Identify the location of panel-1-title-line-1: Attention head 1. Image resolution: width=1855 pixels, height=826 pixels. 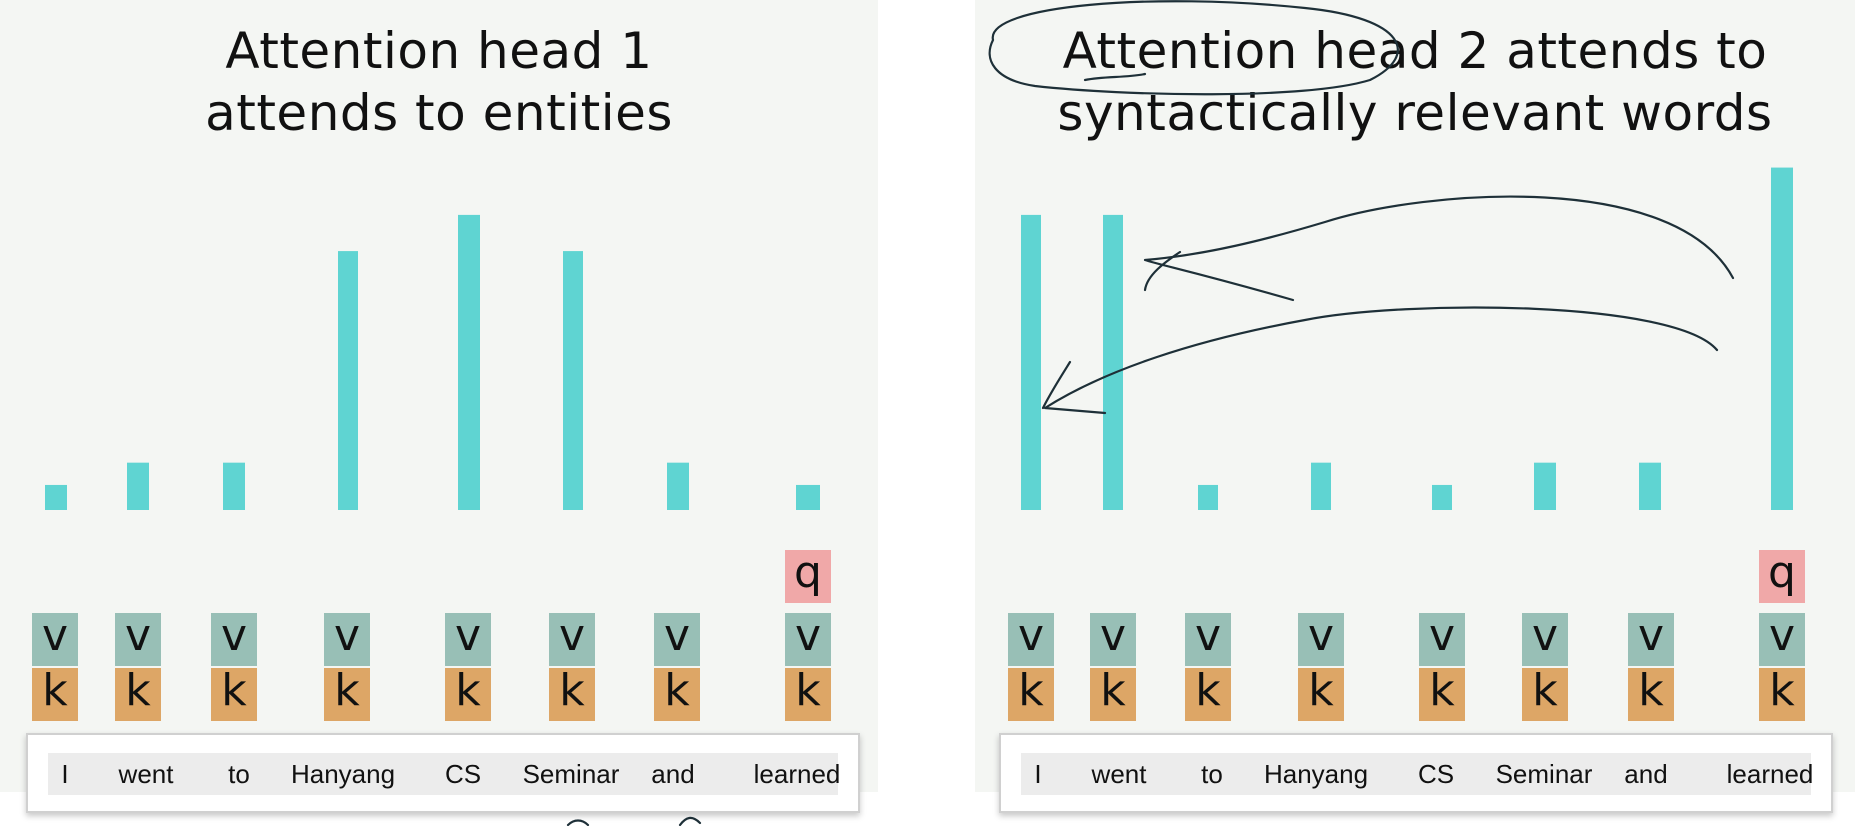
(439, 51).